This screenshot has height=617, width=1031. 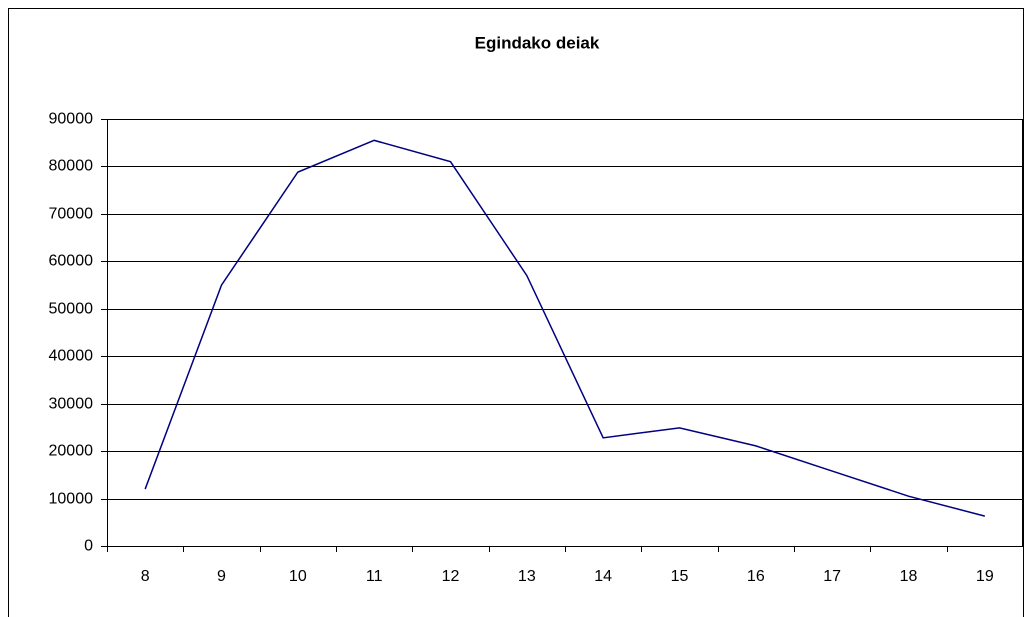 What do you see at coordinates (71, 261) in the screenshot?
I see `y-tick-label: 60000` at bounding box center [71, 261].